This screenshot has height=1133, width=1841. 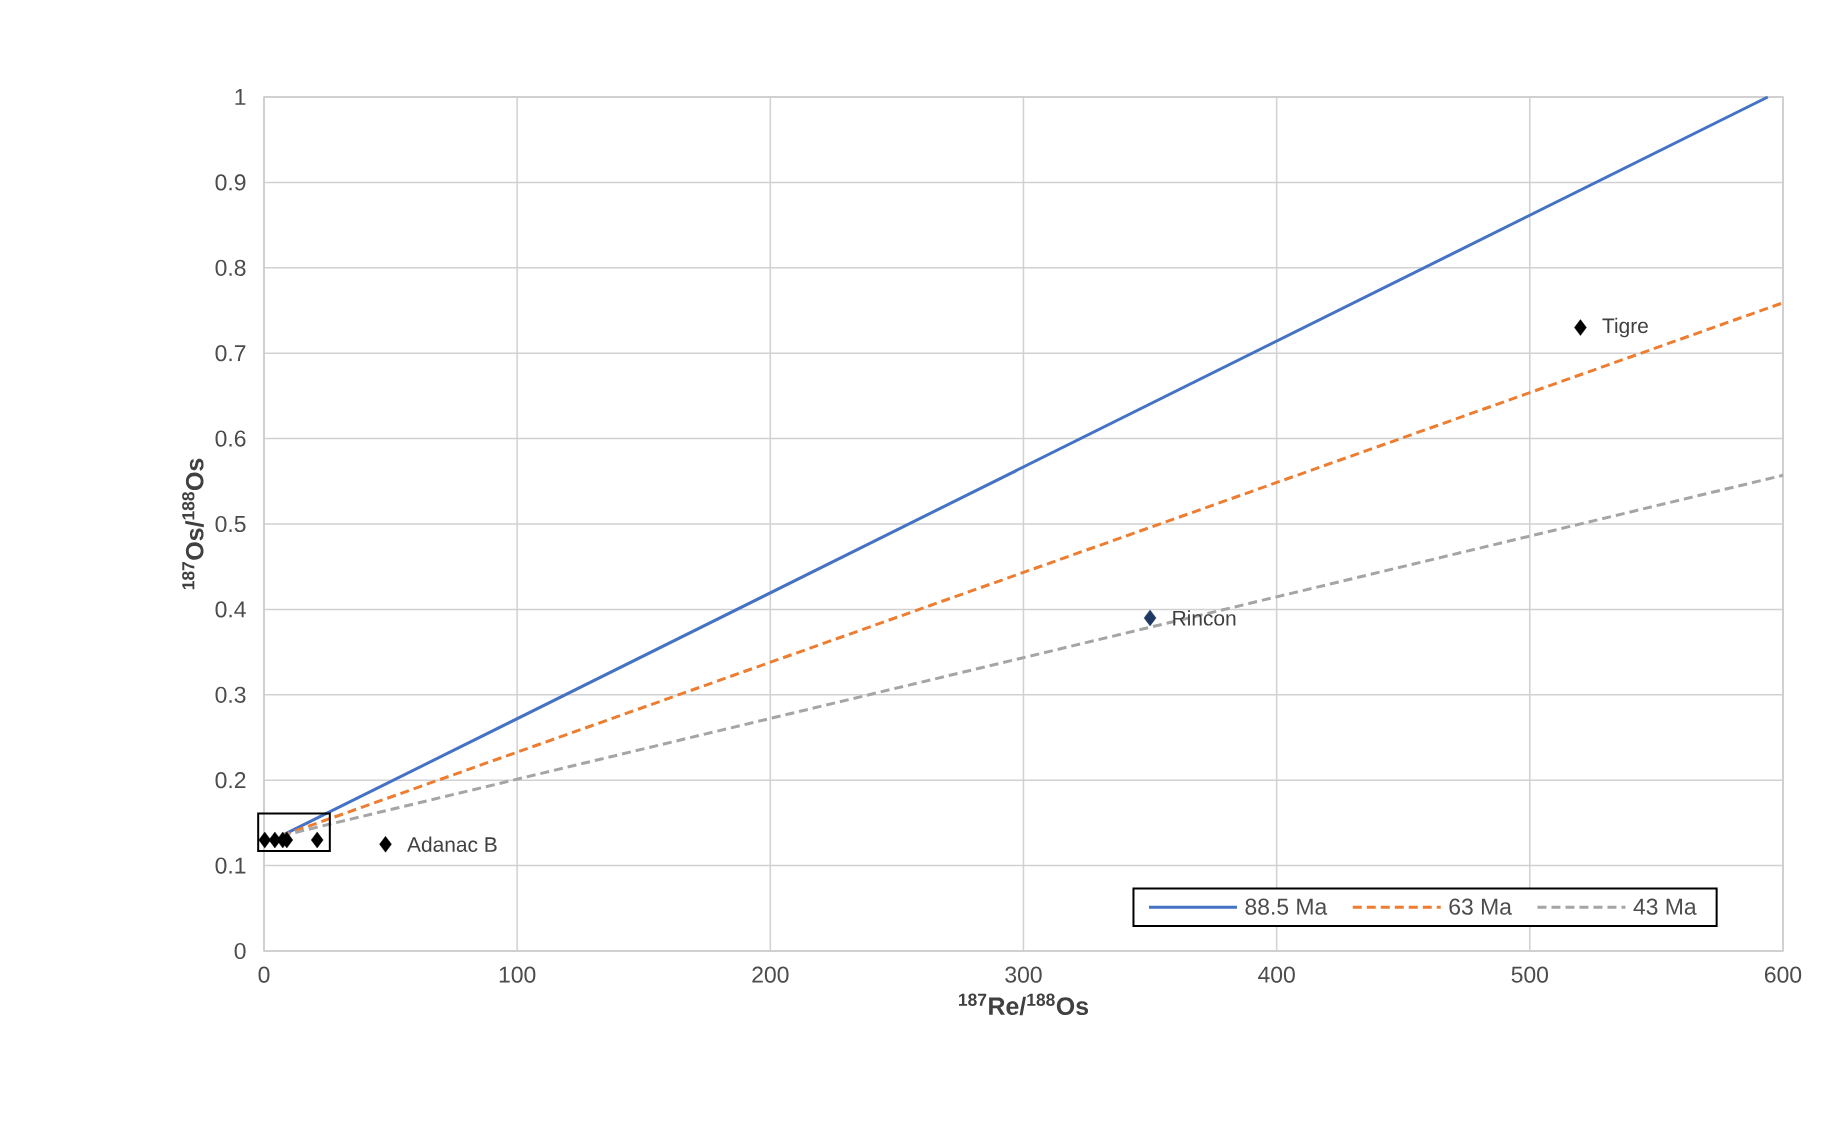 What do you see at coordinates (240, 951) in the screenshot?
I see `y-tick-label: 0` at bounding box center [240, 951].